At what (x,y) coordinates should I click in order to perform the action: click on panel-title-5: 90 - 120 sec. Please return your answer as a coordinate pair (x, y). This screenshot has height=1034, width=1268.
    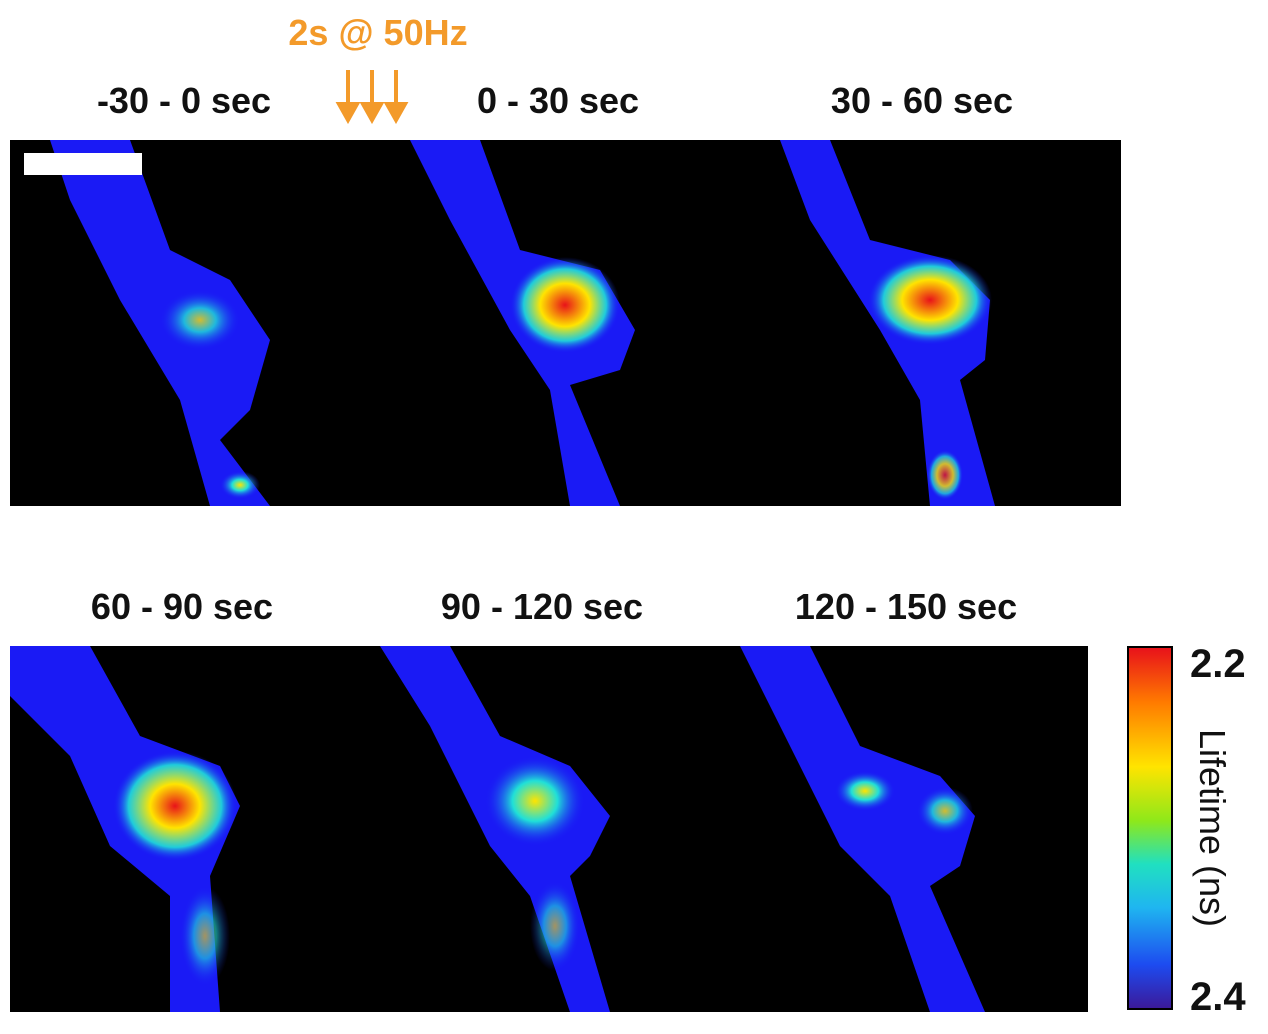
    Looking at the image, I should click on (542, 606).